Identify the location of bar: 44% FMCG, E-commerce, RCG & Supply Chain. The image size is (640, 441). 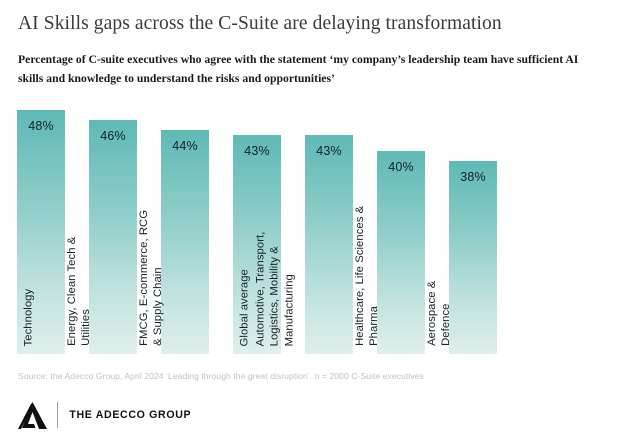
(173, 242).